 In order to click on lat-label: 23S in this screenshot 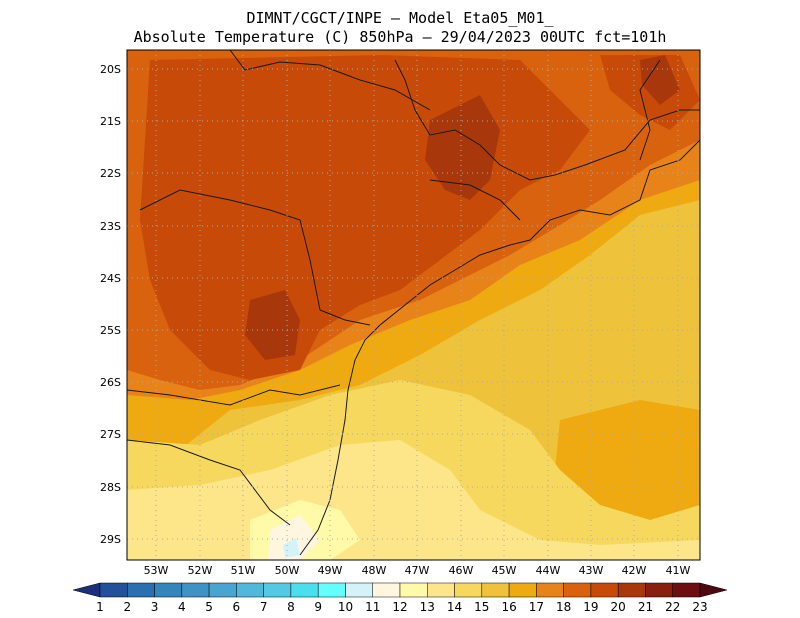, I will do `click(110, 226)`.